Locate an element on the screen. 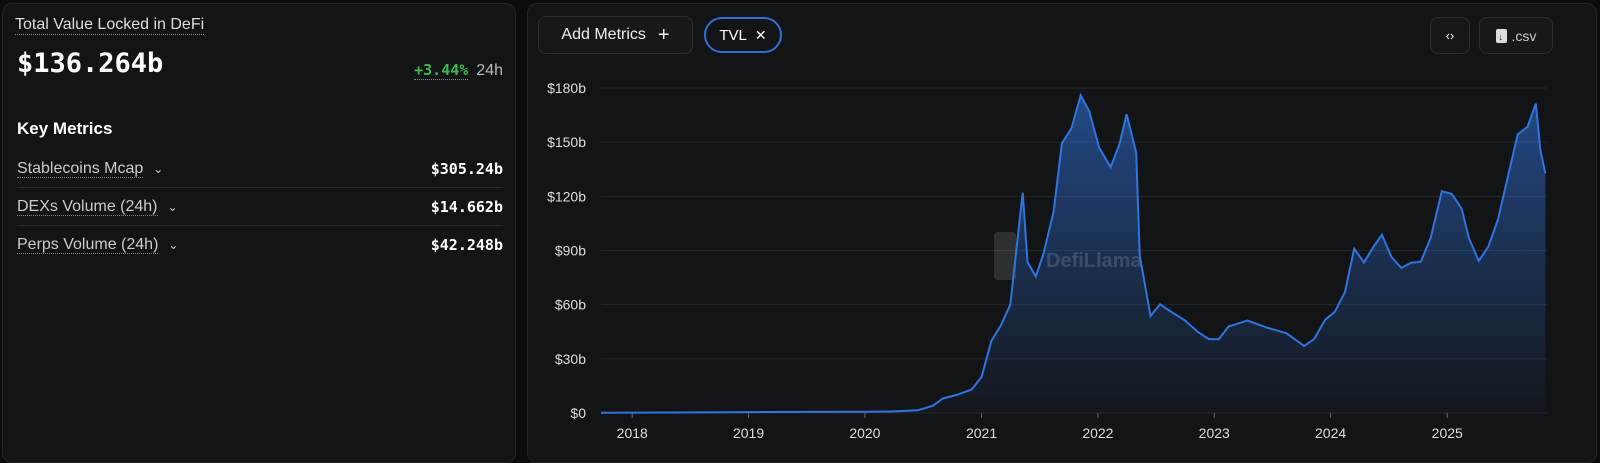 This screenshot has height=463, width=1600. change-period: 24h is located at coordinates (489, 70).